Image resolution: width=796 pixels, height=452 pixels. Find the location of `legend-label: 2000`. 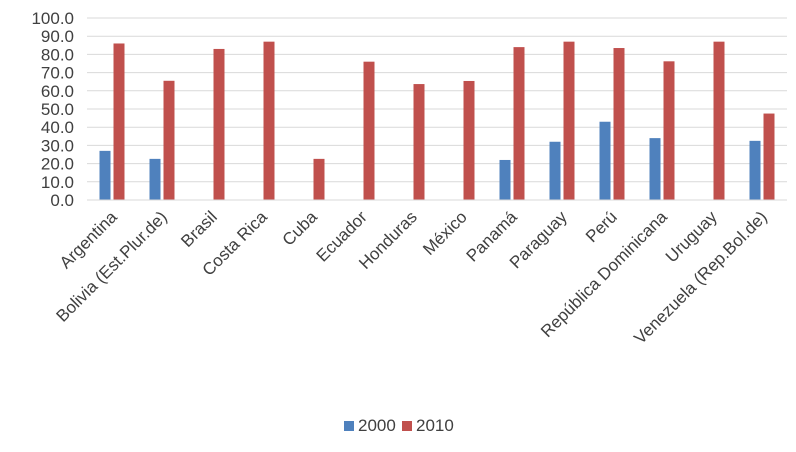

legend-label: 2000 is located at coordinates (377, 425).